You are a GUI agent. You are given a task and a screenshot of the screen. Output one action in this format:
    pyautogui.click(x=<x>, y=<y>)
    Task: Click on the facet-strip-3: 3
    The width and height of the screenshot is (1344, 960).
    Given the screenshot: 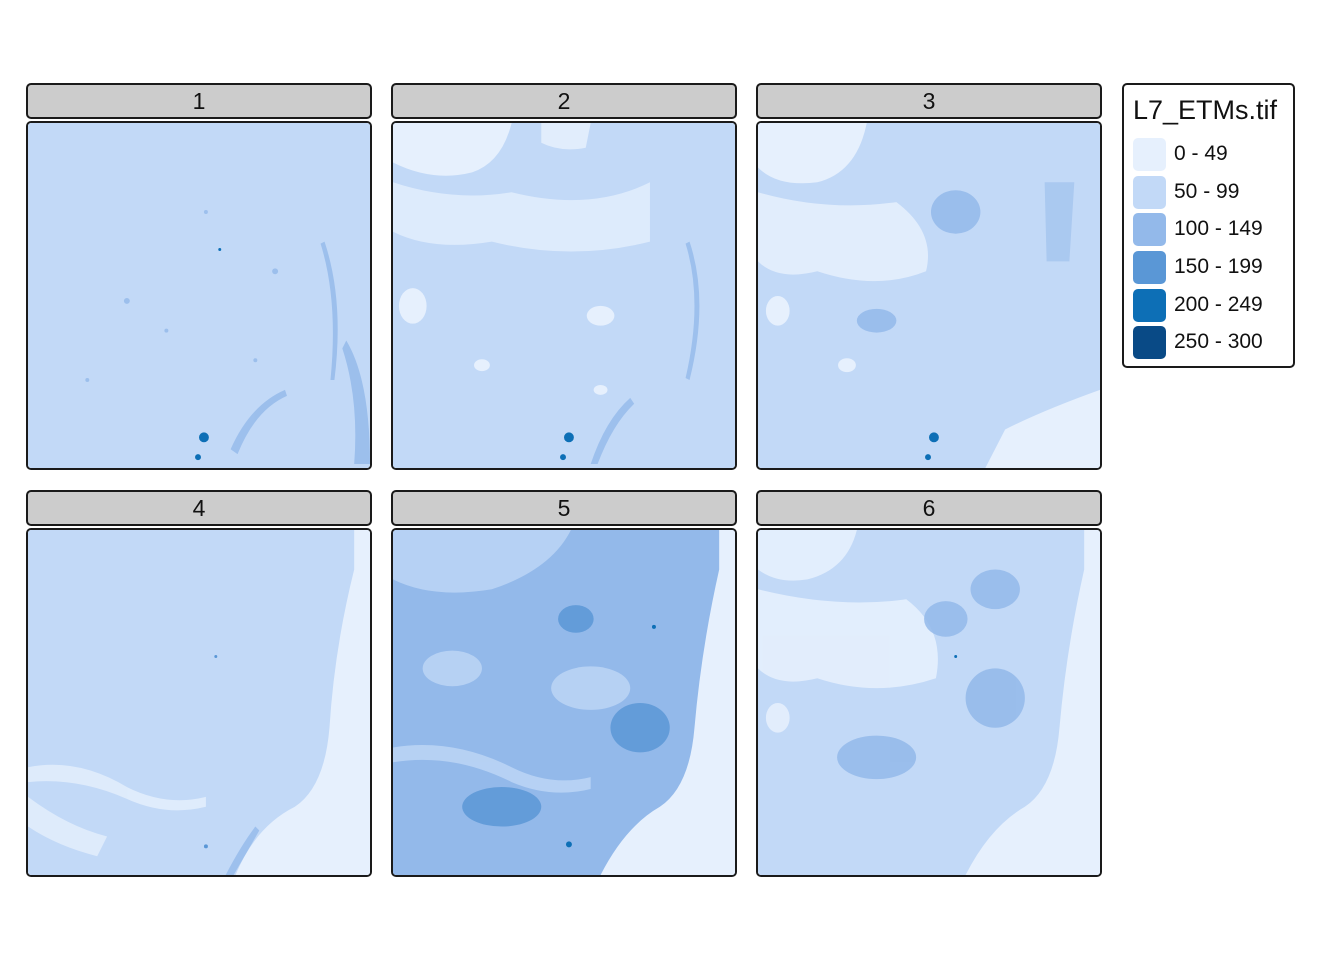 What is the action you would take?
    pyautogui.click(x=929, y=101)
    